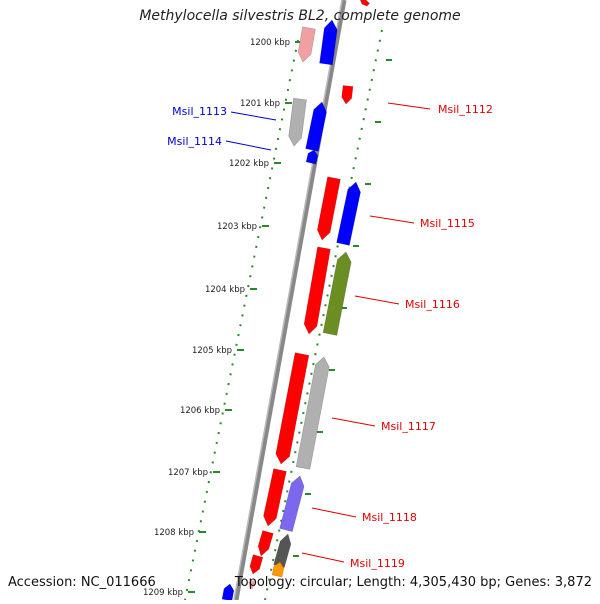  I want to click on kbp-tick-label: 1204 kbp, so click(225, 290).